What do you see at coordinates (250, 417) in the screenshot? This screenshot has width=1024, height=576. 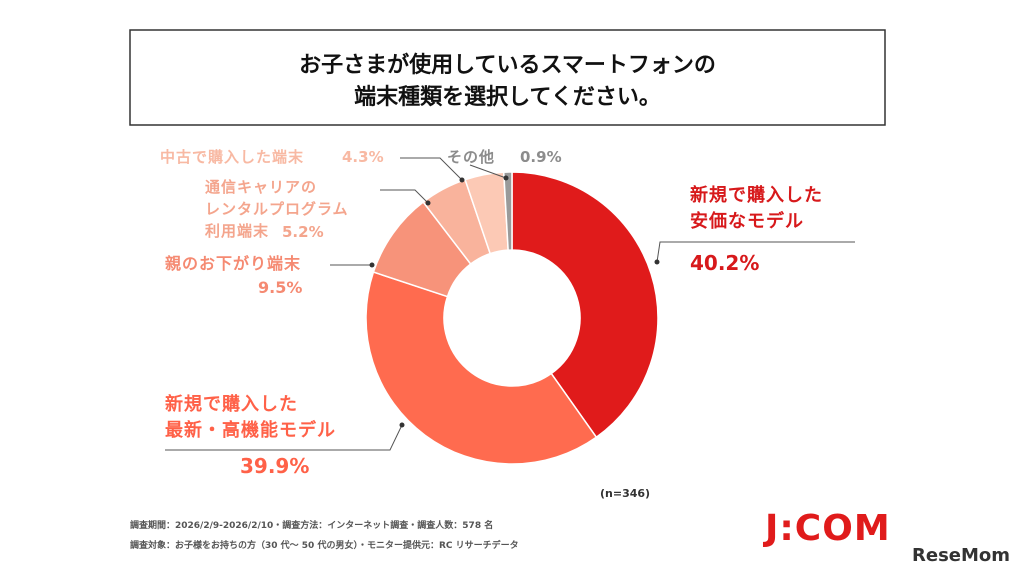 I see `category-label: 新規で購入した 最新・高機能モデル` at bounding box center [250, 417].